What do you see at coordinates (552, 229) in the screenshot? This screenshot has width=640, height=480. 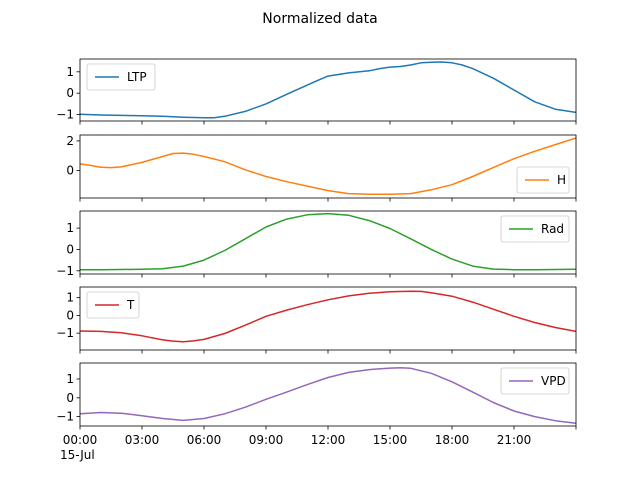 I see `legend-label: Rad` at bounding box center [552, 229].